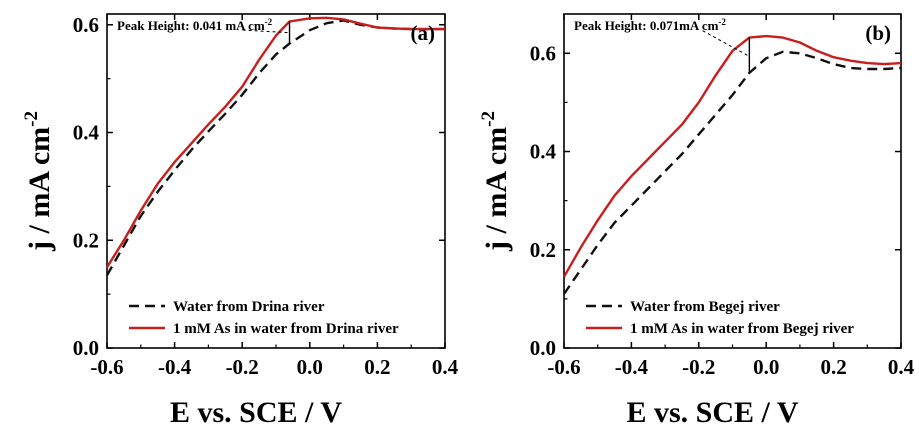  What do you see at coordinates (286, 329) in the screenshot?
I see `legend-label: 1 mM As in water from Drina river` at bounding box center [286, 329].